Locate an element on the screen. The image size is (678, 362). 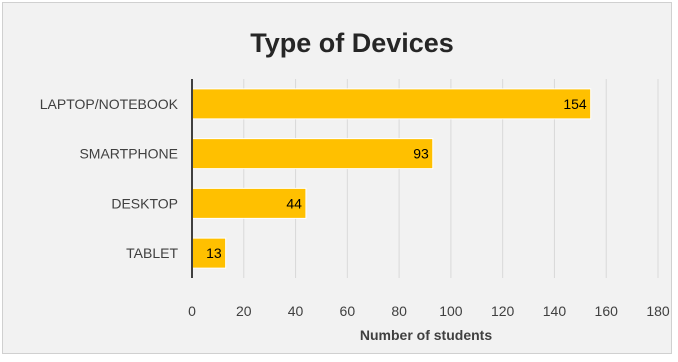
category-label: LAPTOP/NOTEBOOK is located at coordinates (109, 104).